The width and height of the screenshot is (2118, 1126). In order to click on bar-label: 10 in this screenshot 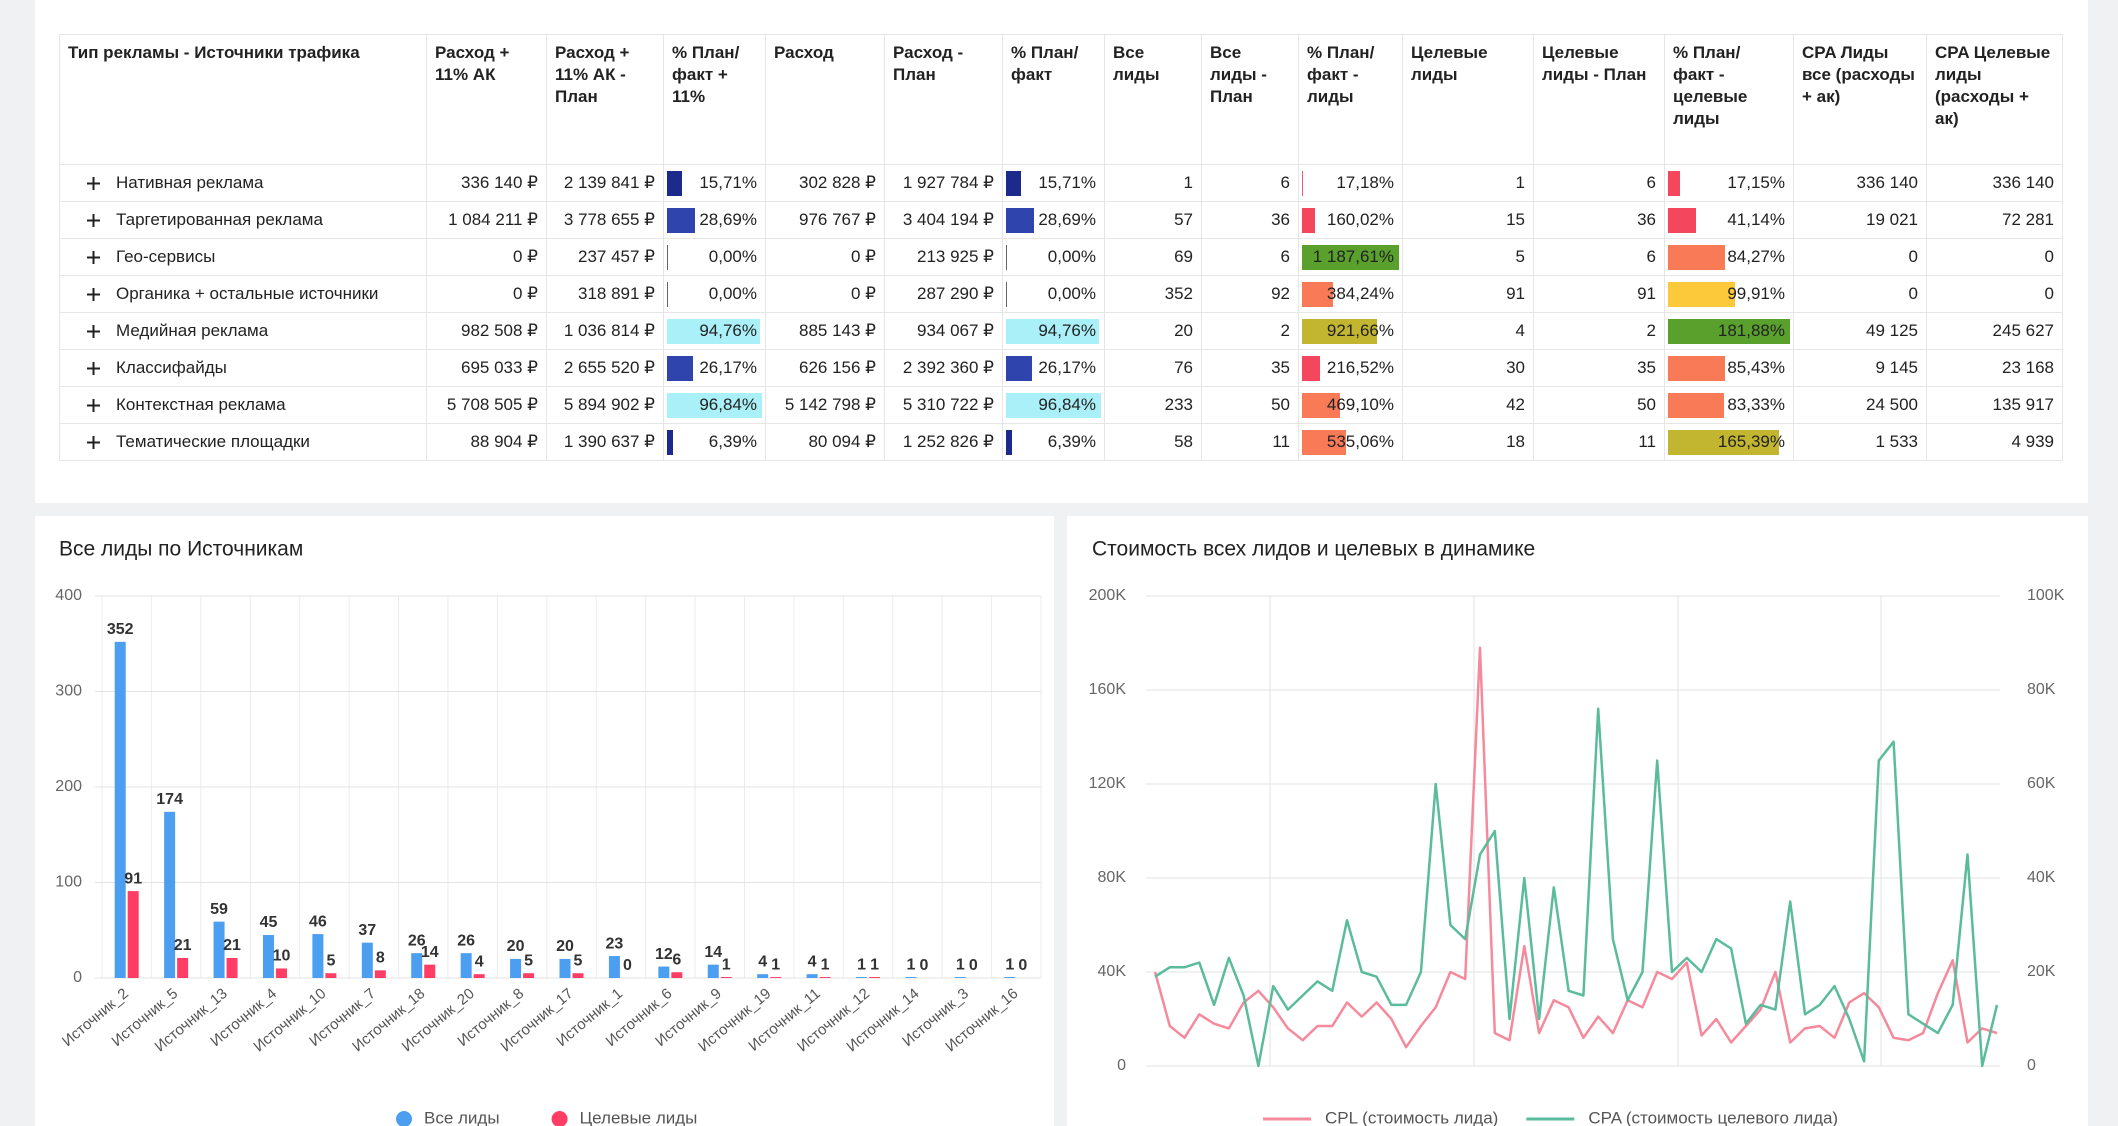, I will do `click(282, 956)`.